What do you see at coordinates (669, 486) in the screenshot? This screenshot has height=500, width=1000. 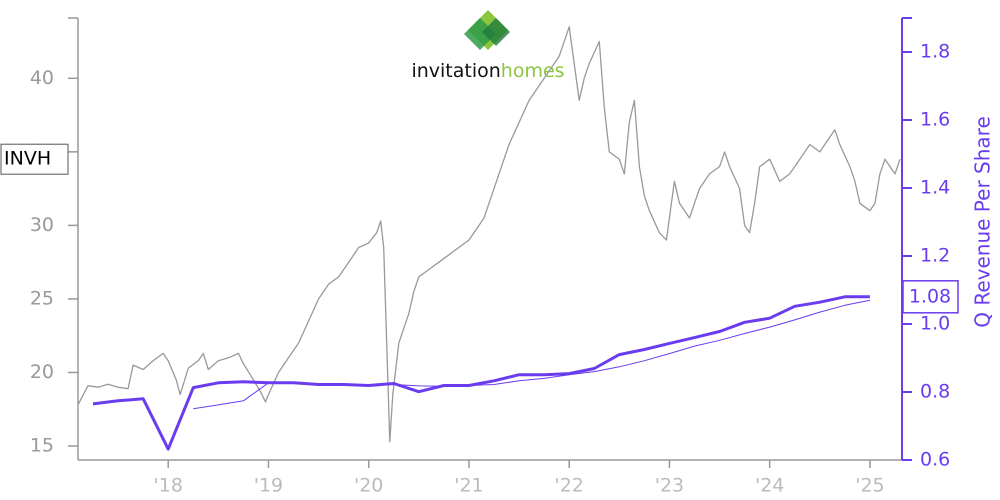 I see `x-tick-label: '23` at bounding box center [669, 486].